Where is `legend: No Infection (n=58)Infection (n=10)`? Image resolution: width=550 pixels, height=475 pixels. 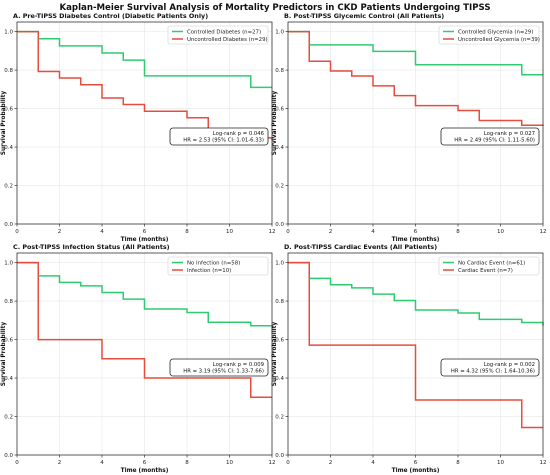 legend: No Infection (n=58)Infection (n=10) is located at coordinates (218, 266).